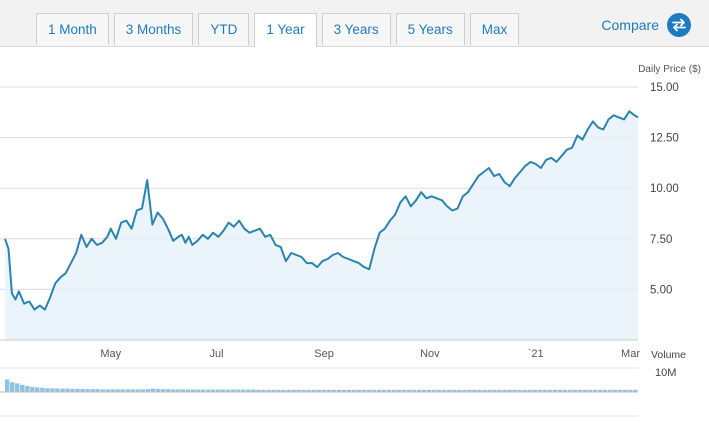 This screenshot has height=423, width=709. I want to click on swap-arrows-icon, so click(679, 25).